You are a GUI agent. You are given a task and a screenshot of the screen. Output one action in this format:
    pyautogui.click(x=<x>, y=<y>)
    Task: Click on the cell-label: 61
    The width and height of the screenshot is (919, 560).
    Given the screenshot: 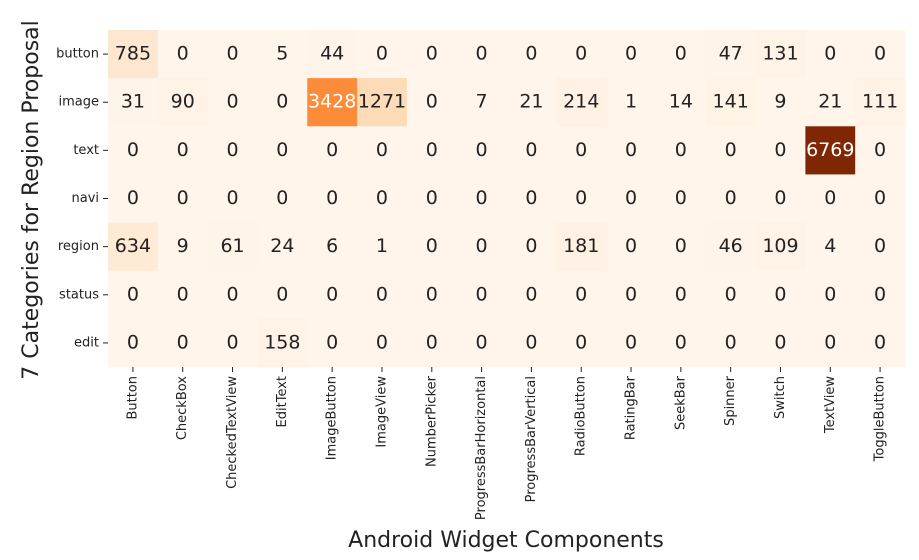 What is the action you would take?
    pyautogui.click(x=232, y=246)
    